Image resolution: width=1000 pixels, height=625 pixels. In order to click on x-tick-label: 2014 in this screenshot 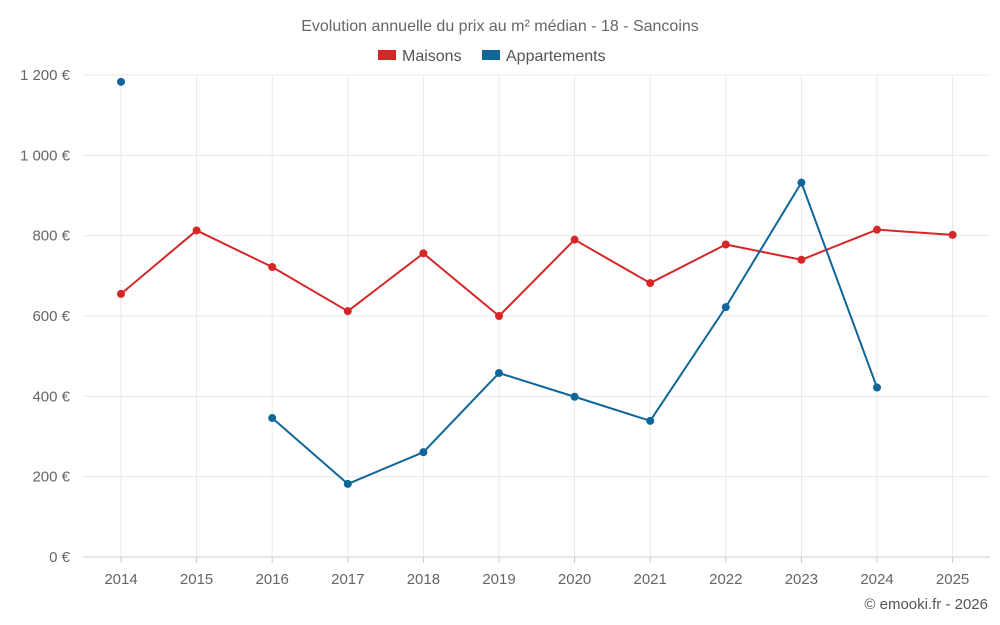, I will do `click(120, 579)`.